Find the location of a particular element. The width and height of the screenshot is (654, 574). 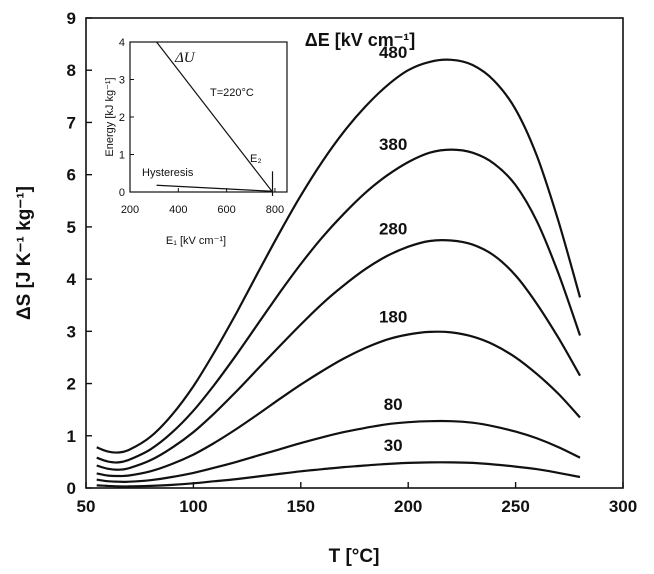

inset-plot-frame is located at coordinates (208, 117).